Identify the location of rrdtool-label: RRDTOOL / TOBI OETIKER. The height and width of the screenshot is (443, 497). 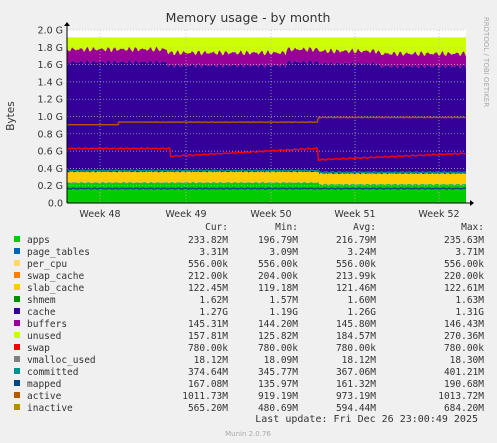
(486, 62).